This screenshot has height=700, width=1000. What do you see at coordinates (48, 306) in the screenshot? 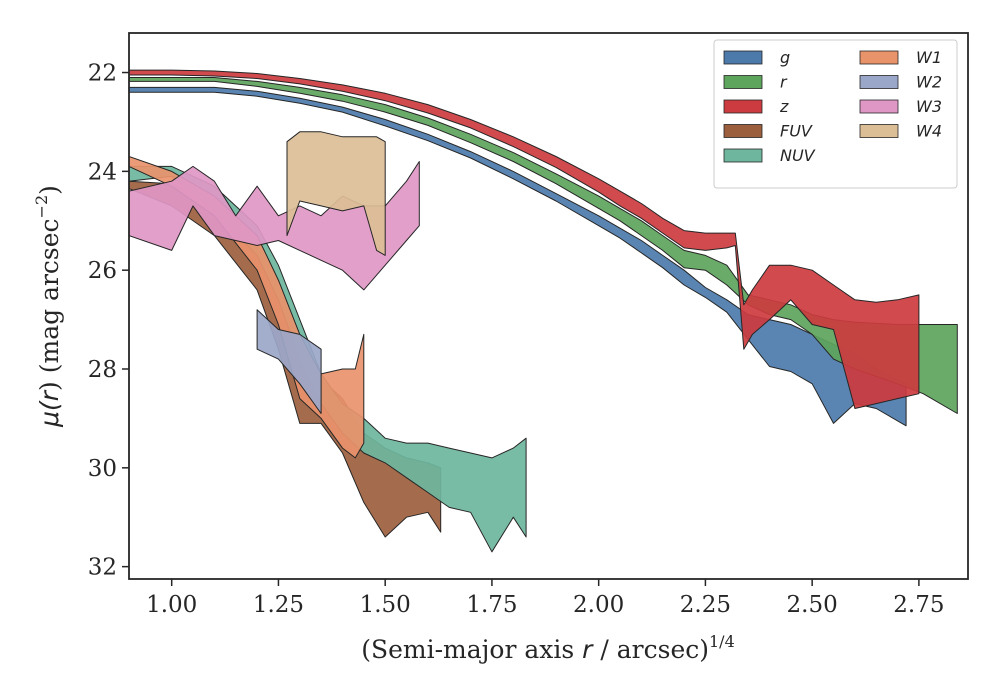
I see `y-axis-label: μ(r) (mag arcsec−2)` at bounding box center [48, 306].